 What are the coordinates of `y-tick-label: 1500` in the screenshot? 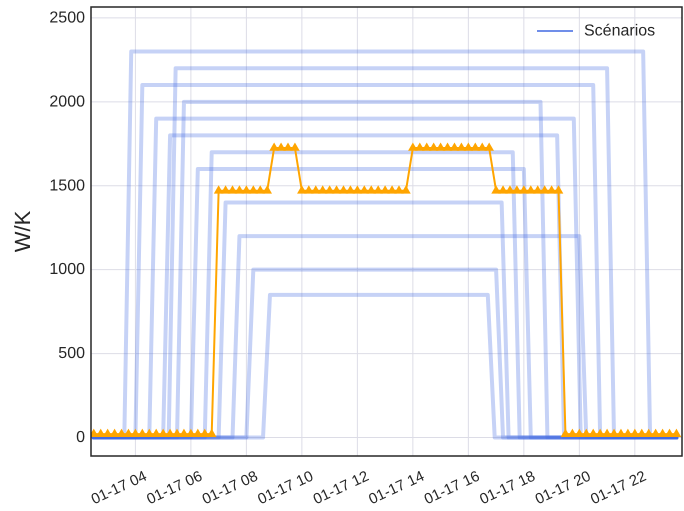 It's located at (67, 185).